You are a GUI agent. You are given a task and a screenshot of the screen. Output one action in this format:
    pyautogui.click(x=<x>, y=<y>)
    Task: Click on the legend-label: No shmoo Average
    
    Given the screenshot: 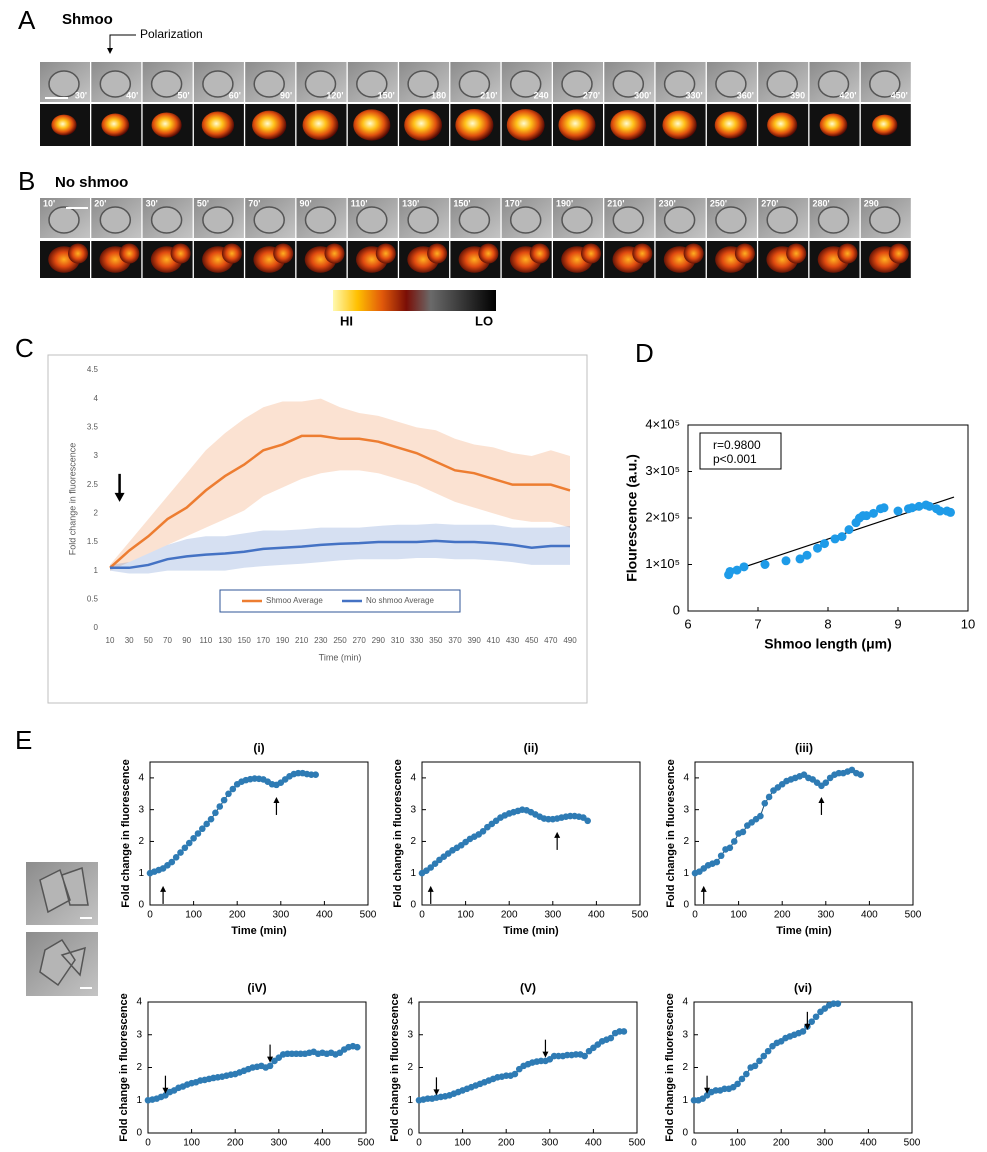 What is the action you would take?
    pyautogui.click(x=400, y=600)
    